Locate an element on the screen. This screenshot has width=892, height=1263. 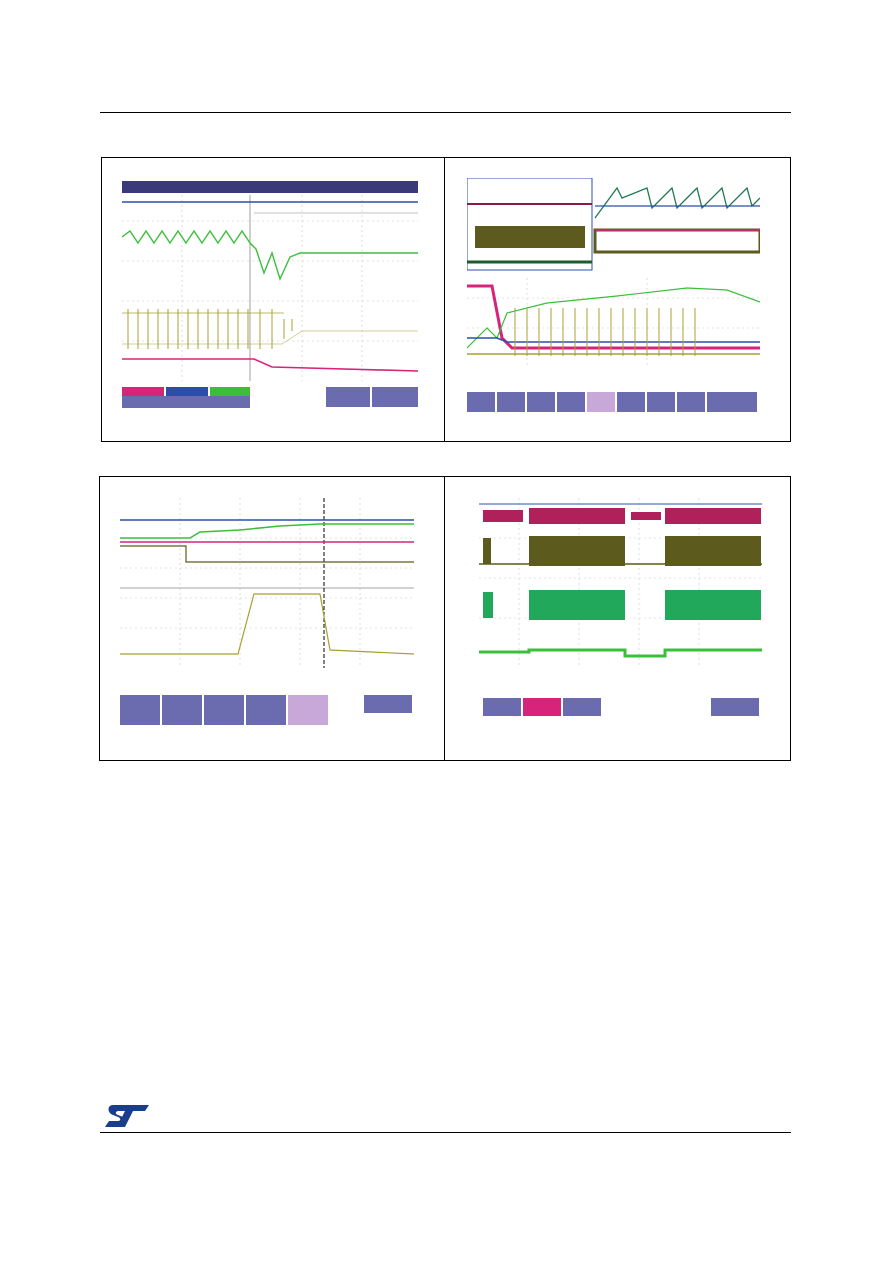
figure-divider-top is located at coordinates (444, 299).